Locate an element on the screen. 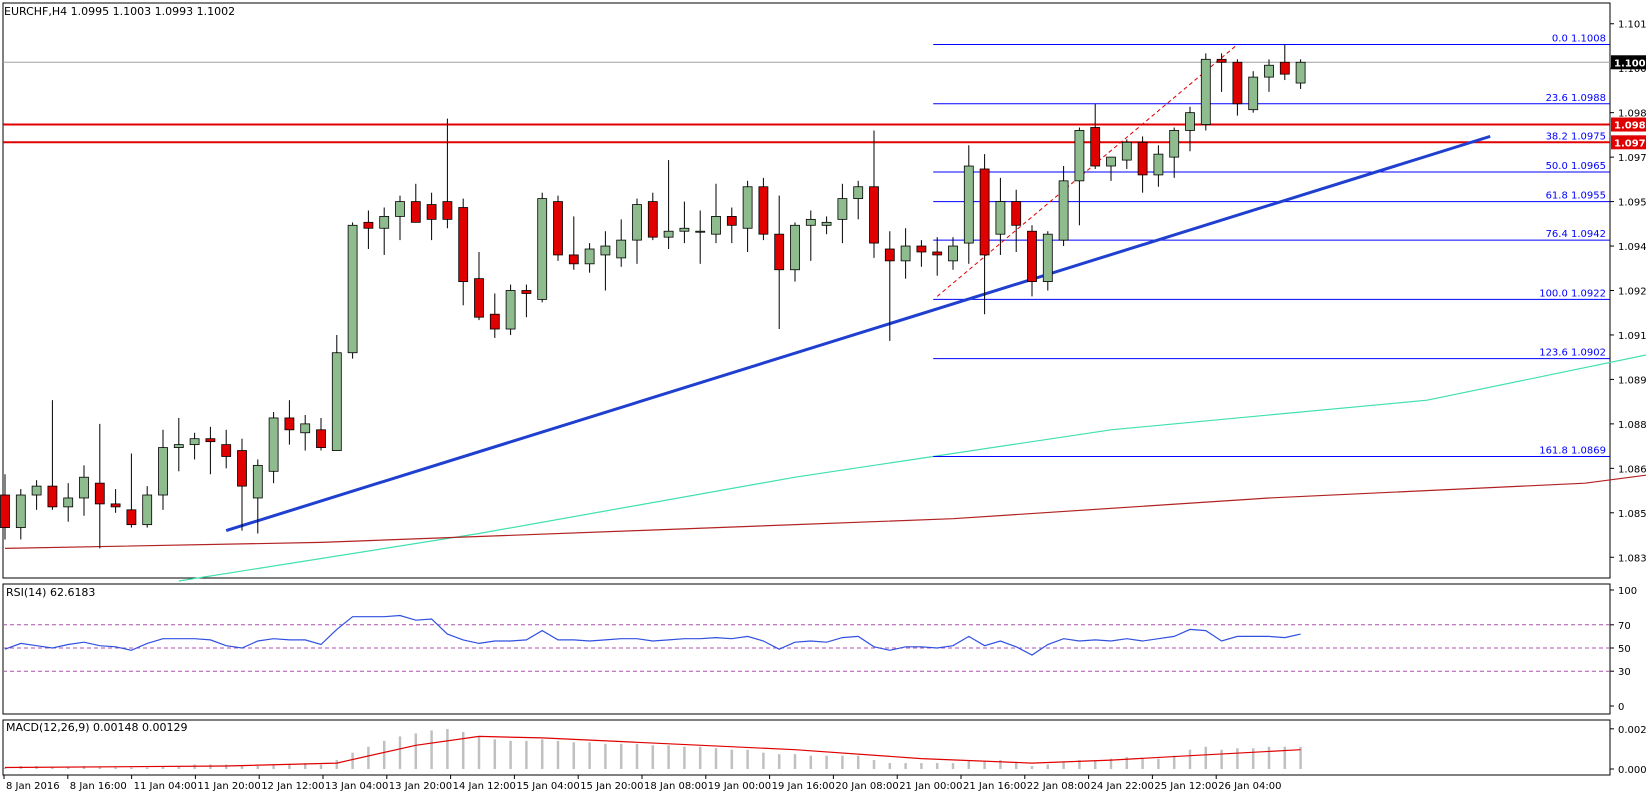 Image resolution: width=1646 pixels, height=798 pixels. time-axis-label: 13 Jan 04:00 is located at coordinates (356, 786).